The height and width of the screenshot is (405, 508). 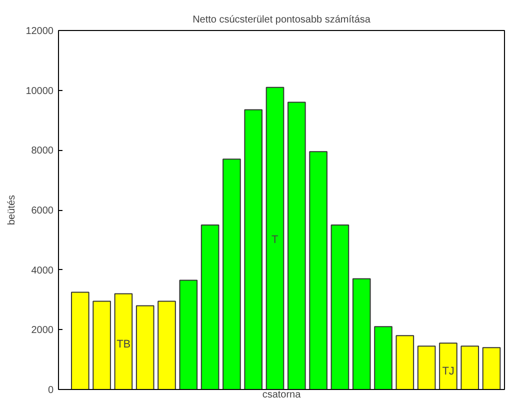 What do you see at coordinates (42, 151) in the screenshot?
I see `y-tick-label: 8000` at bounding box center [42, 151].